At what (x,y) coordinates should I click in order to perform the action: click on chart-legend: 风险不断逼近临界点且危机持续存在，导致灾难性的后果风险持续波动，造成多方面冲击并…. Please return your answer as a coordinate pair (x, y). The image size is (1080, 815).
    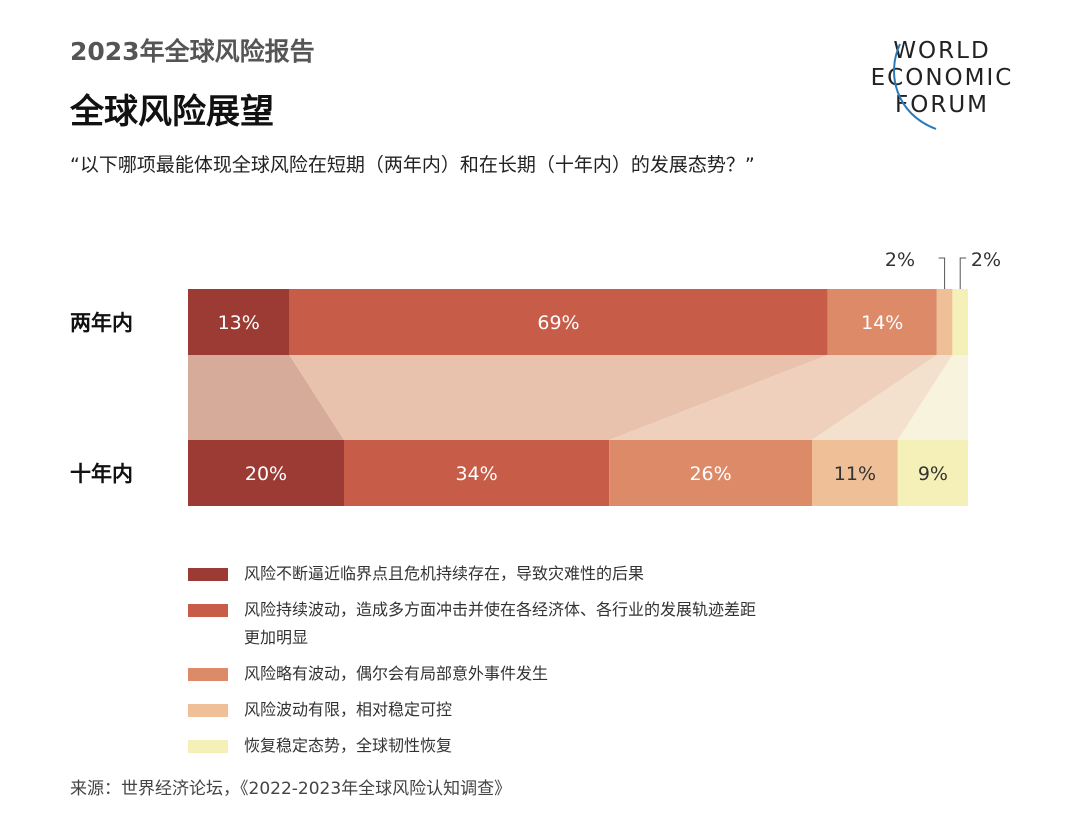
    Looking at the image, I should click on (476, 664).